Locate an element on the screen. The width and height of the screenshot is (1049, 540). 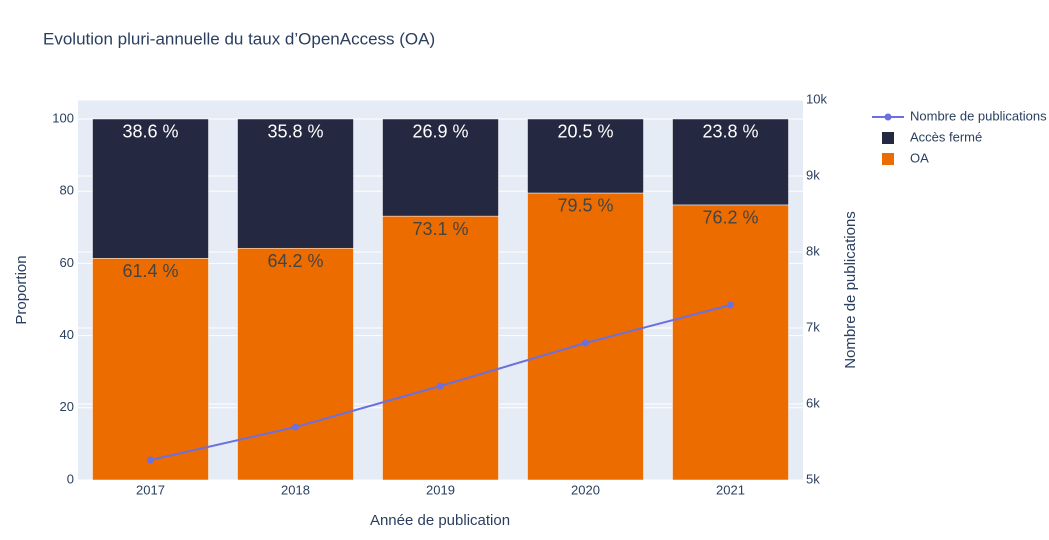
y2-tick-label: 8k is located at coordinates (813, 250).